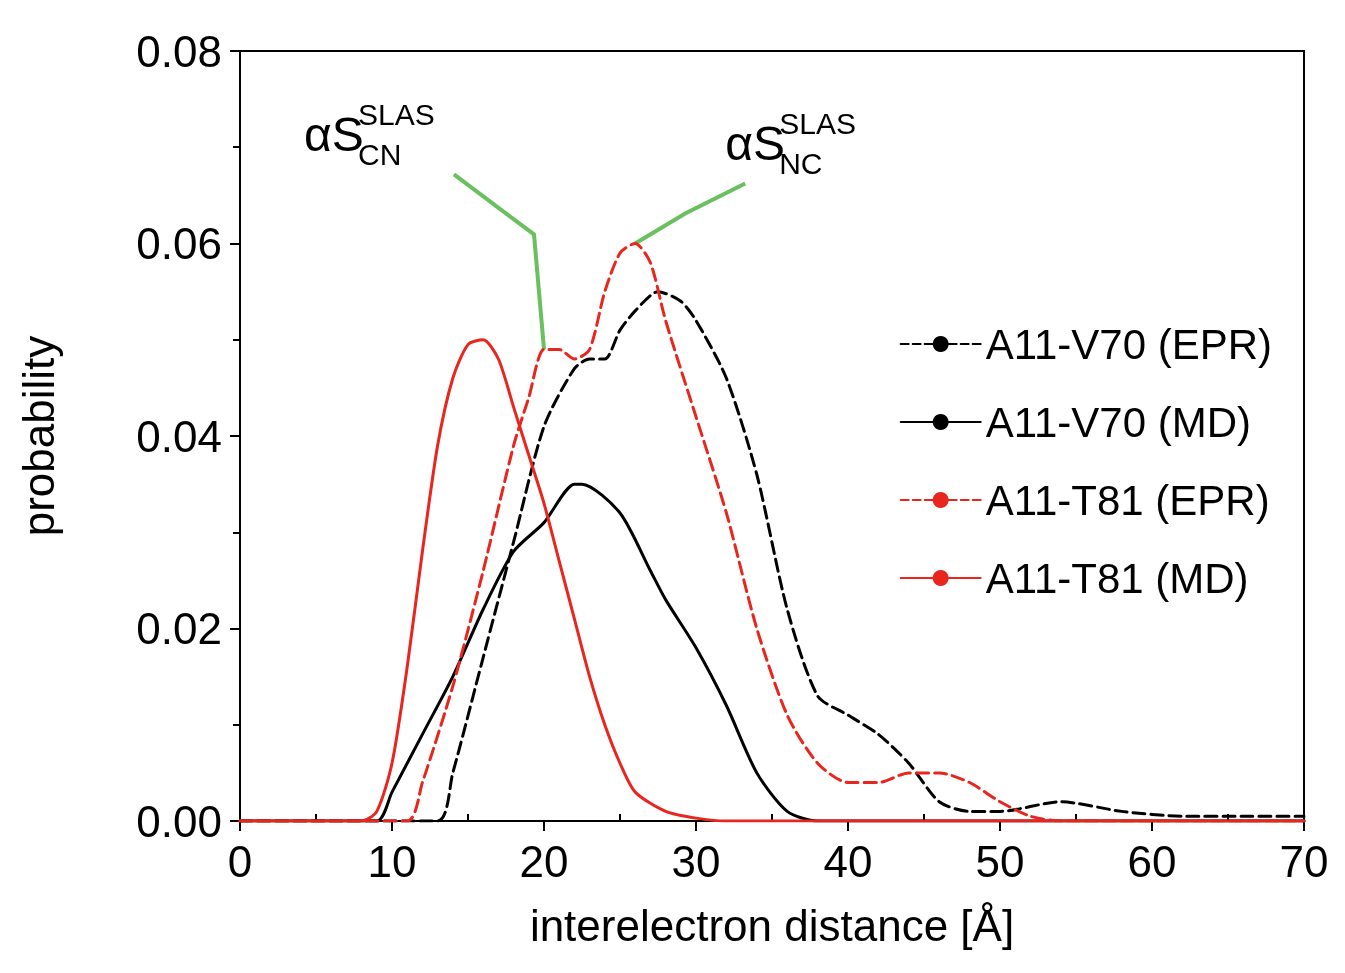 Image resolution: width=1345 pixels, height=973 pixels. I want to click on legend-label: A11-T81 (EPR), so click(1127, 500).